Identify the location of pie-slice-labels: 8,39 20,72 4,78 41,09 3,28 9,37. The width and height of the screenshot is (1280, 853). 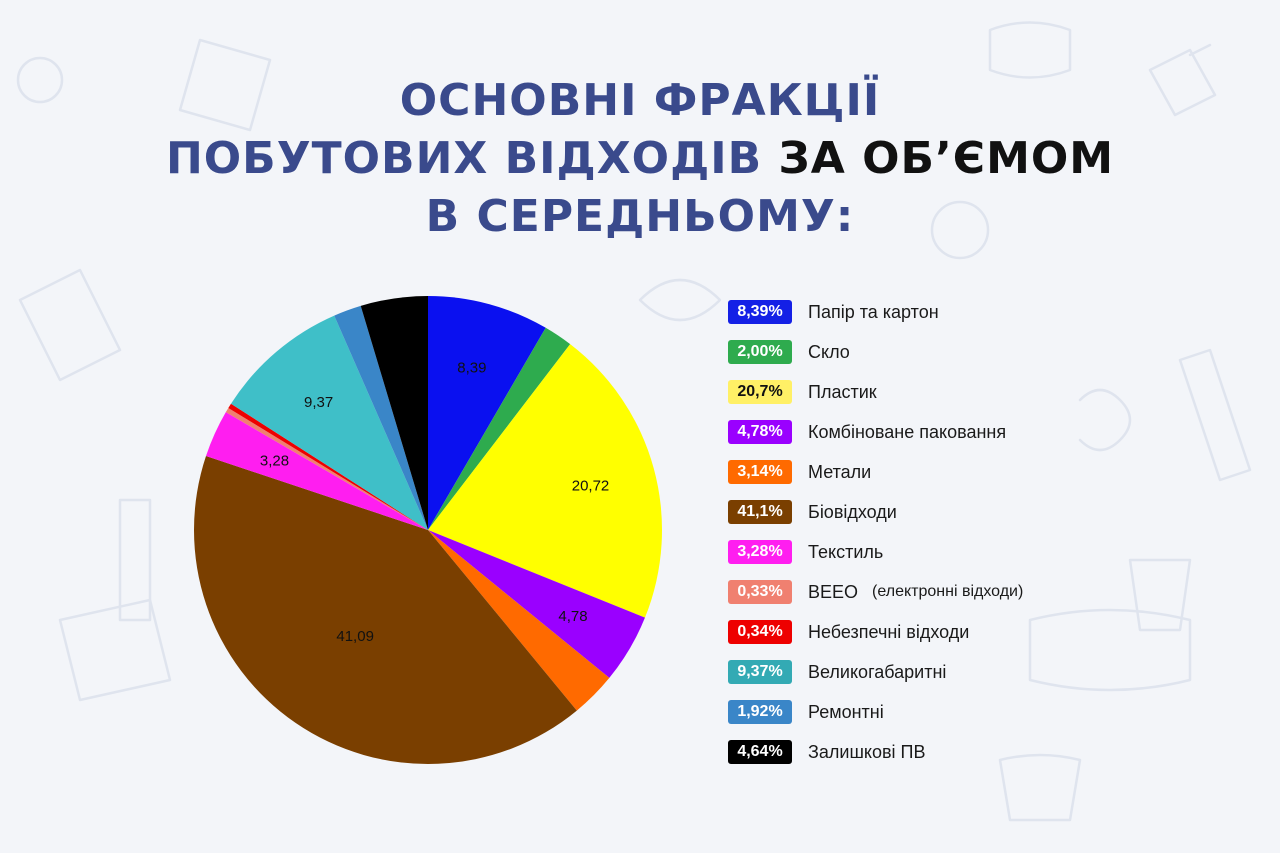
(434, 502).